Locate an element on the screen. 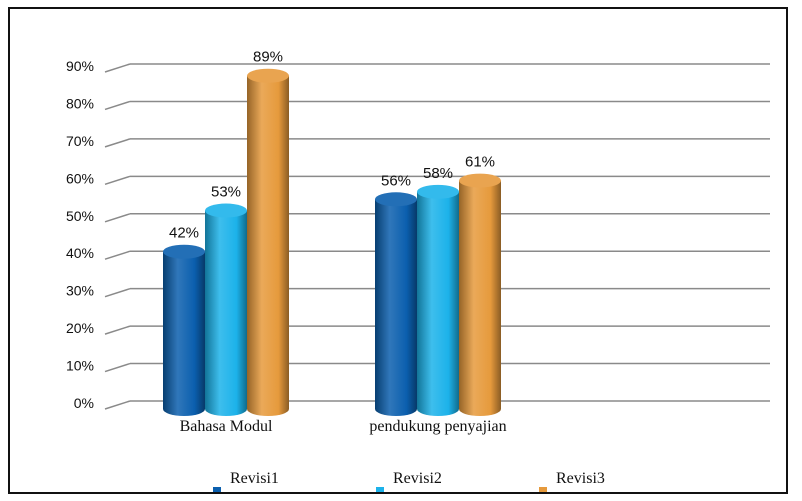  category-labels: Bahasa Modul pendukung penyajian is located at coordinates (343, 426).